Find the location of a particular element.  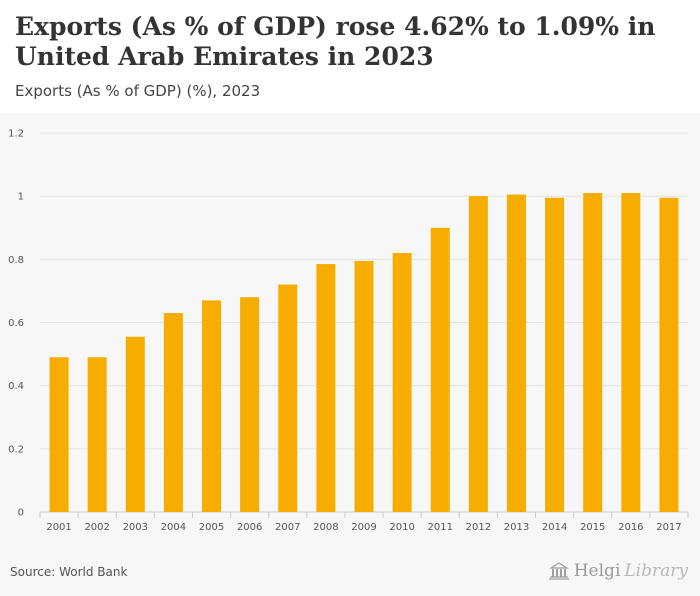

x-tick-label: 2011 is located at coordinates (440, 527).